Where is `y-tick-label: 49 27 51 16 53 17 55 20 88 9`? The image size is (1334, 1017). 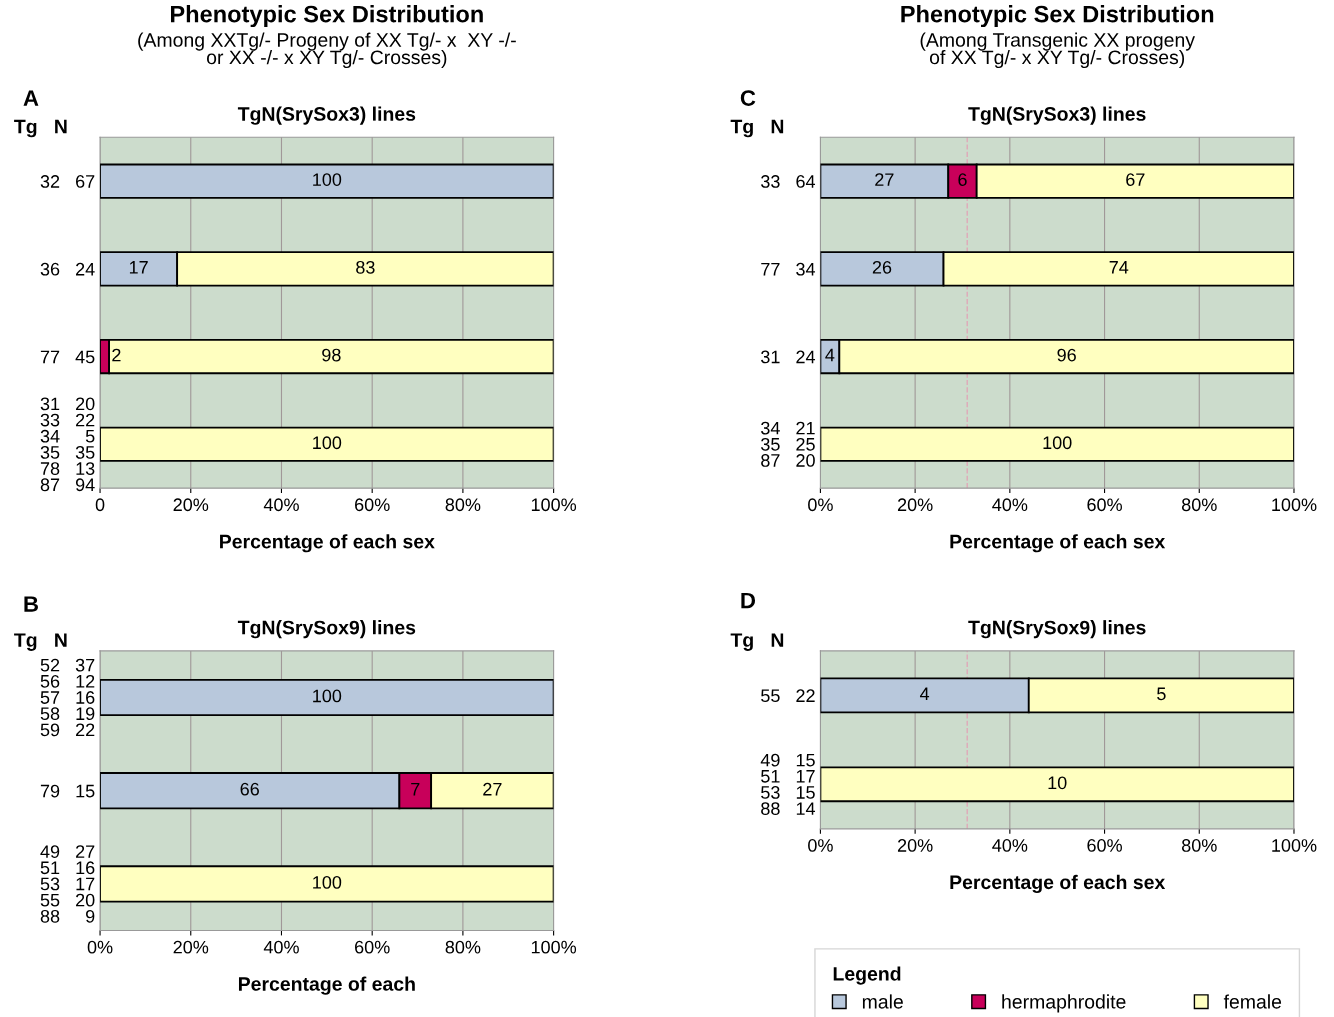 y-tick-label: 49 27 51 16 53 17 55 20 88 9 is located at coordinates (67, 884).